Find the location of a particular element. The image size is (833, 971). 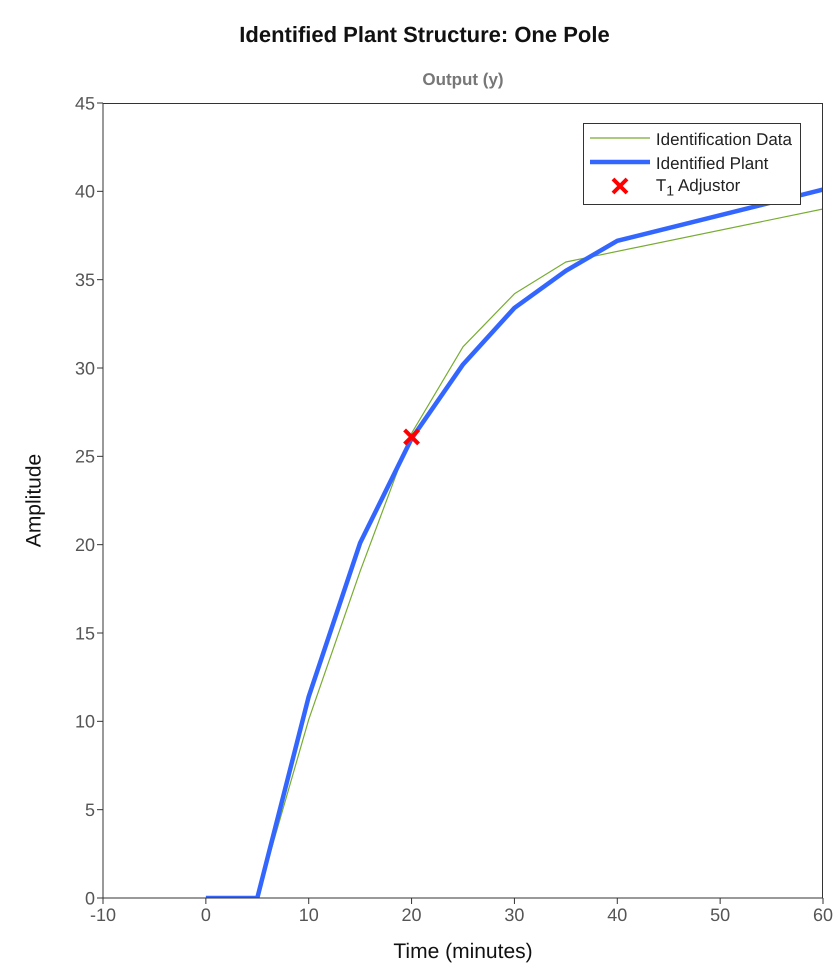

y-tick-label: 15 is located at coordinates (84, 633).